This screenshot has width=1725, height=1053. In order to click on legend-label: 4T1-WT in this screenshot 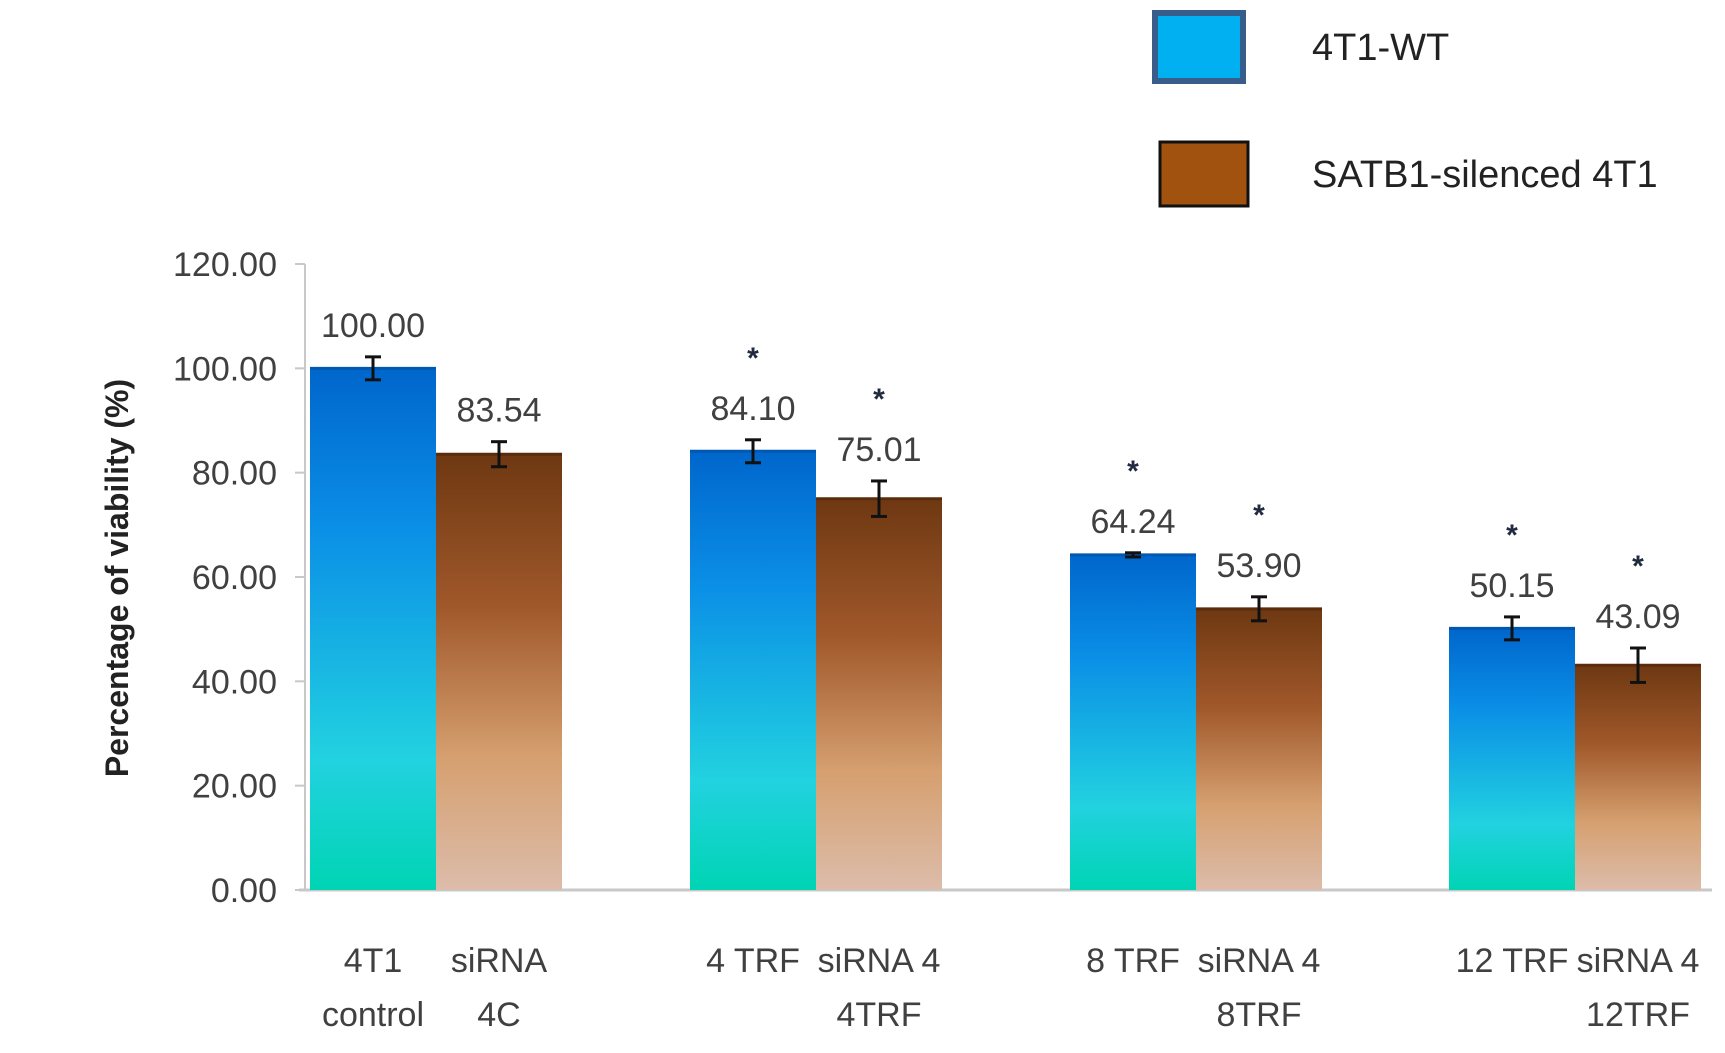, I will do `click(1380, 48)`.